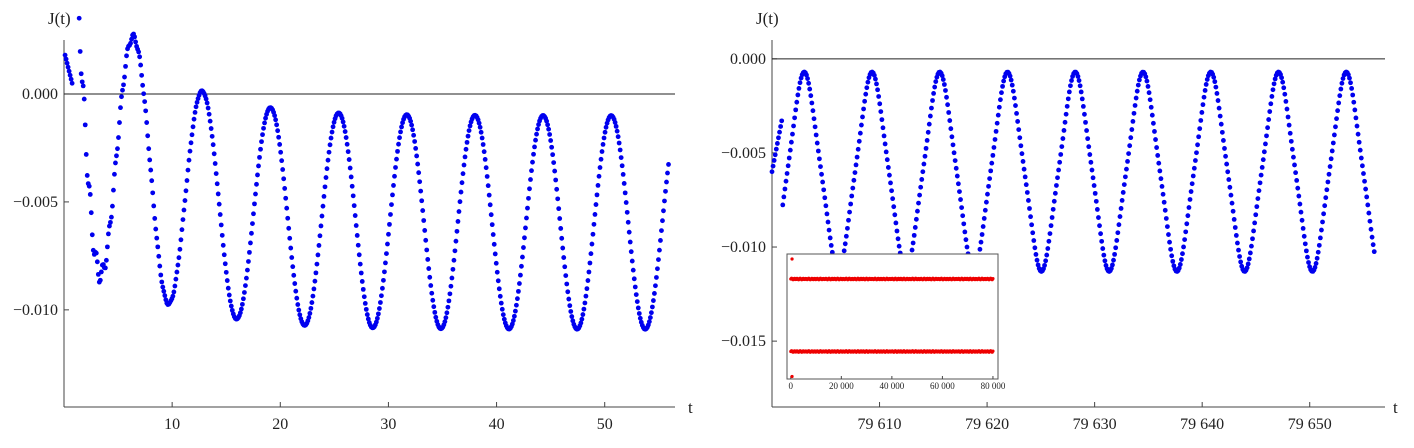 This screenshot has height=448, width=1414. I want to click on inset-x-tick-label: 60 000, so click(942, 386).